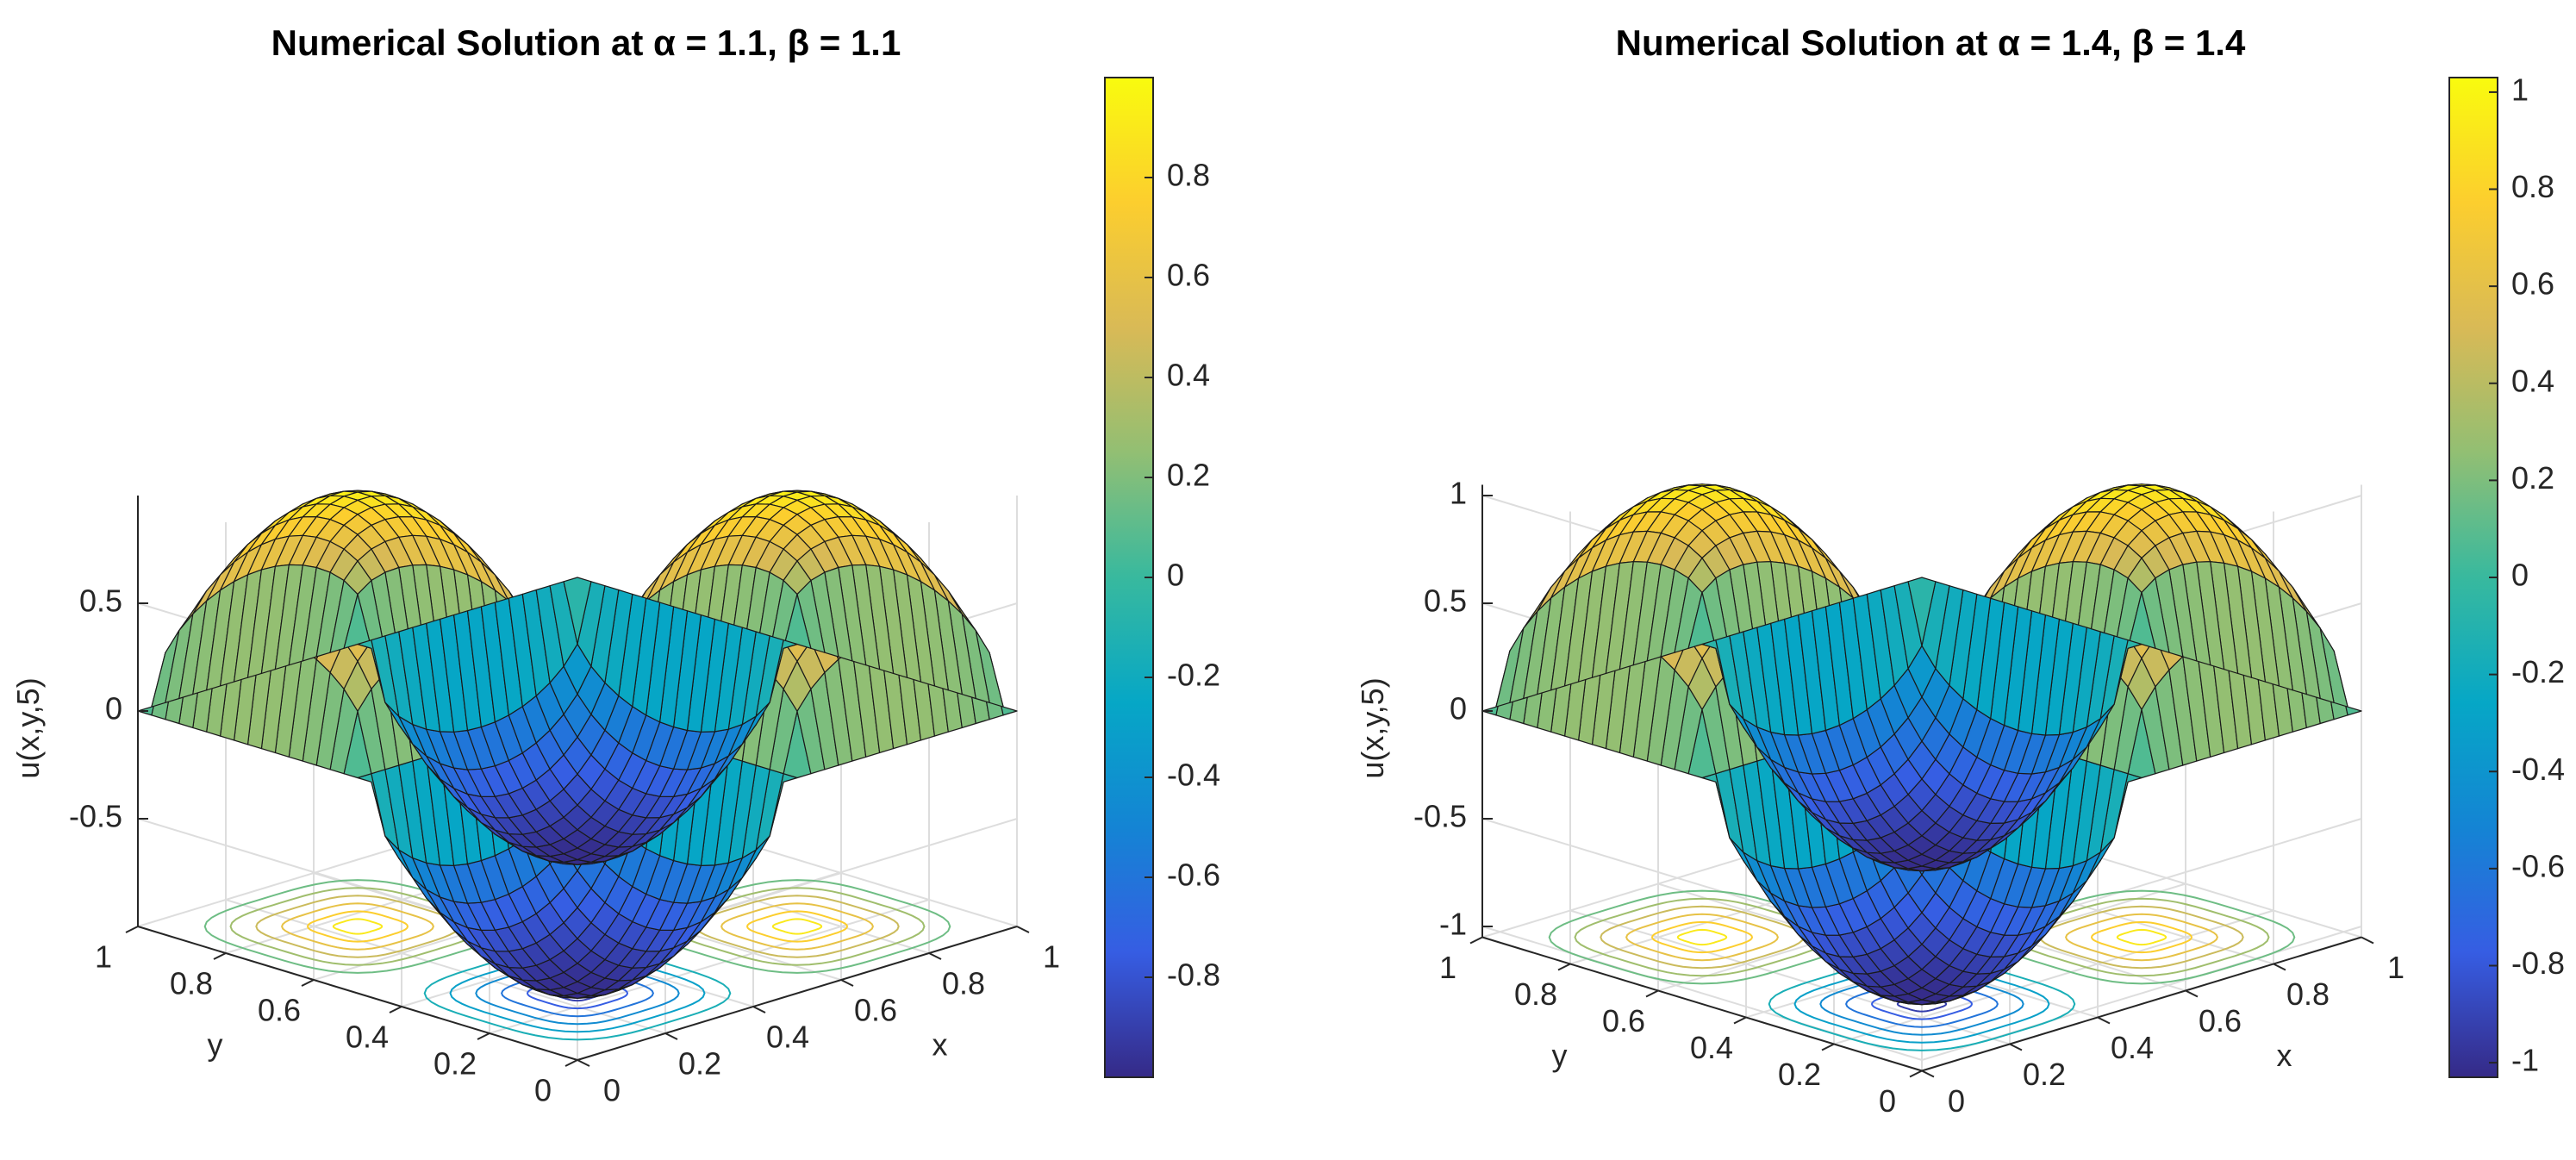  I want to click on colorbar-tick-label: -0.6, so click(1193, 875).